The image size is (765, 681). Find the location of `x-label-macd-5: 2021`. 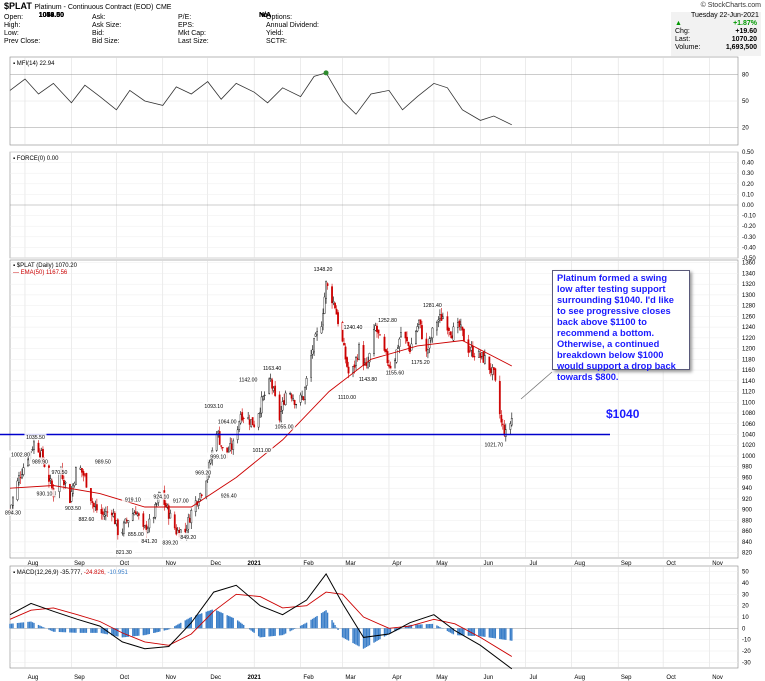

x-label-macd-5: 2021 is located at coordinates (254, 678).